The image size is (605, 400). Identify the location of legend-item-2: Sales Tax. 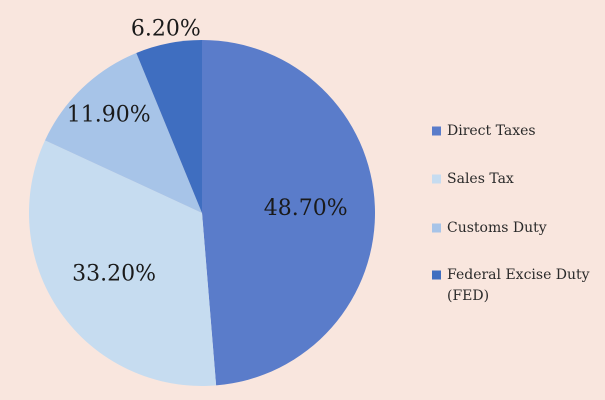
(473, 179).